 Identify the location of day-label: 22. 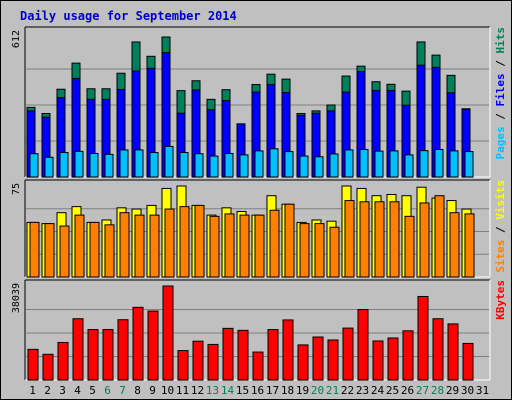
(347, 390).